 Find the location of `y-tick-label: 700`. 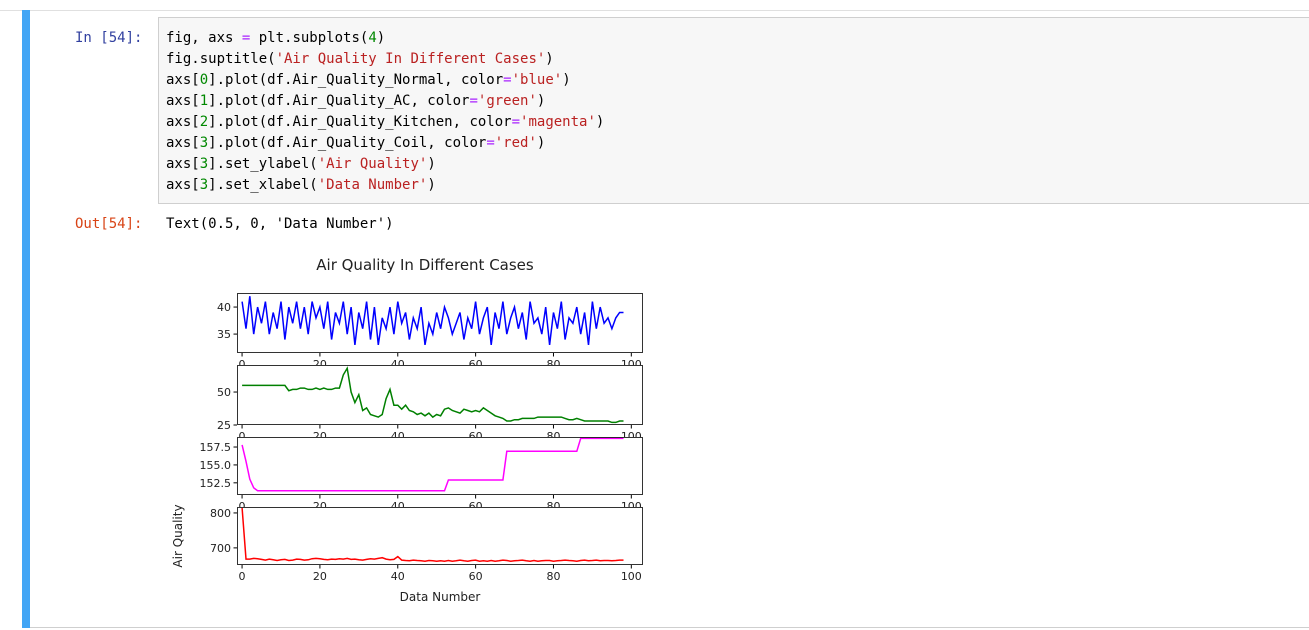

y-tick-label: 700 is located at coordinates (220, 548).